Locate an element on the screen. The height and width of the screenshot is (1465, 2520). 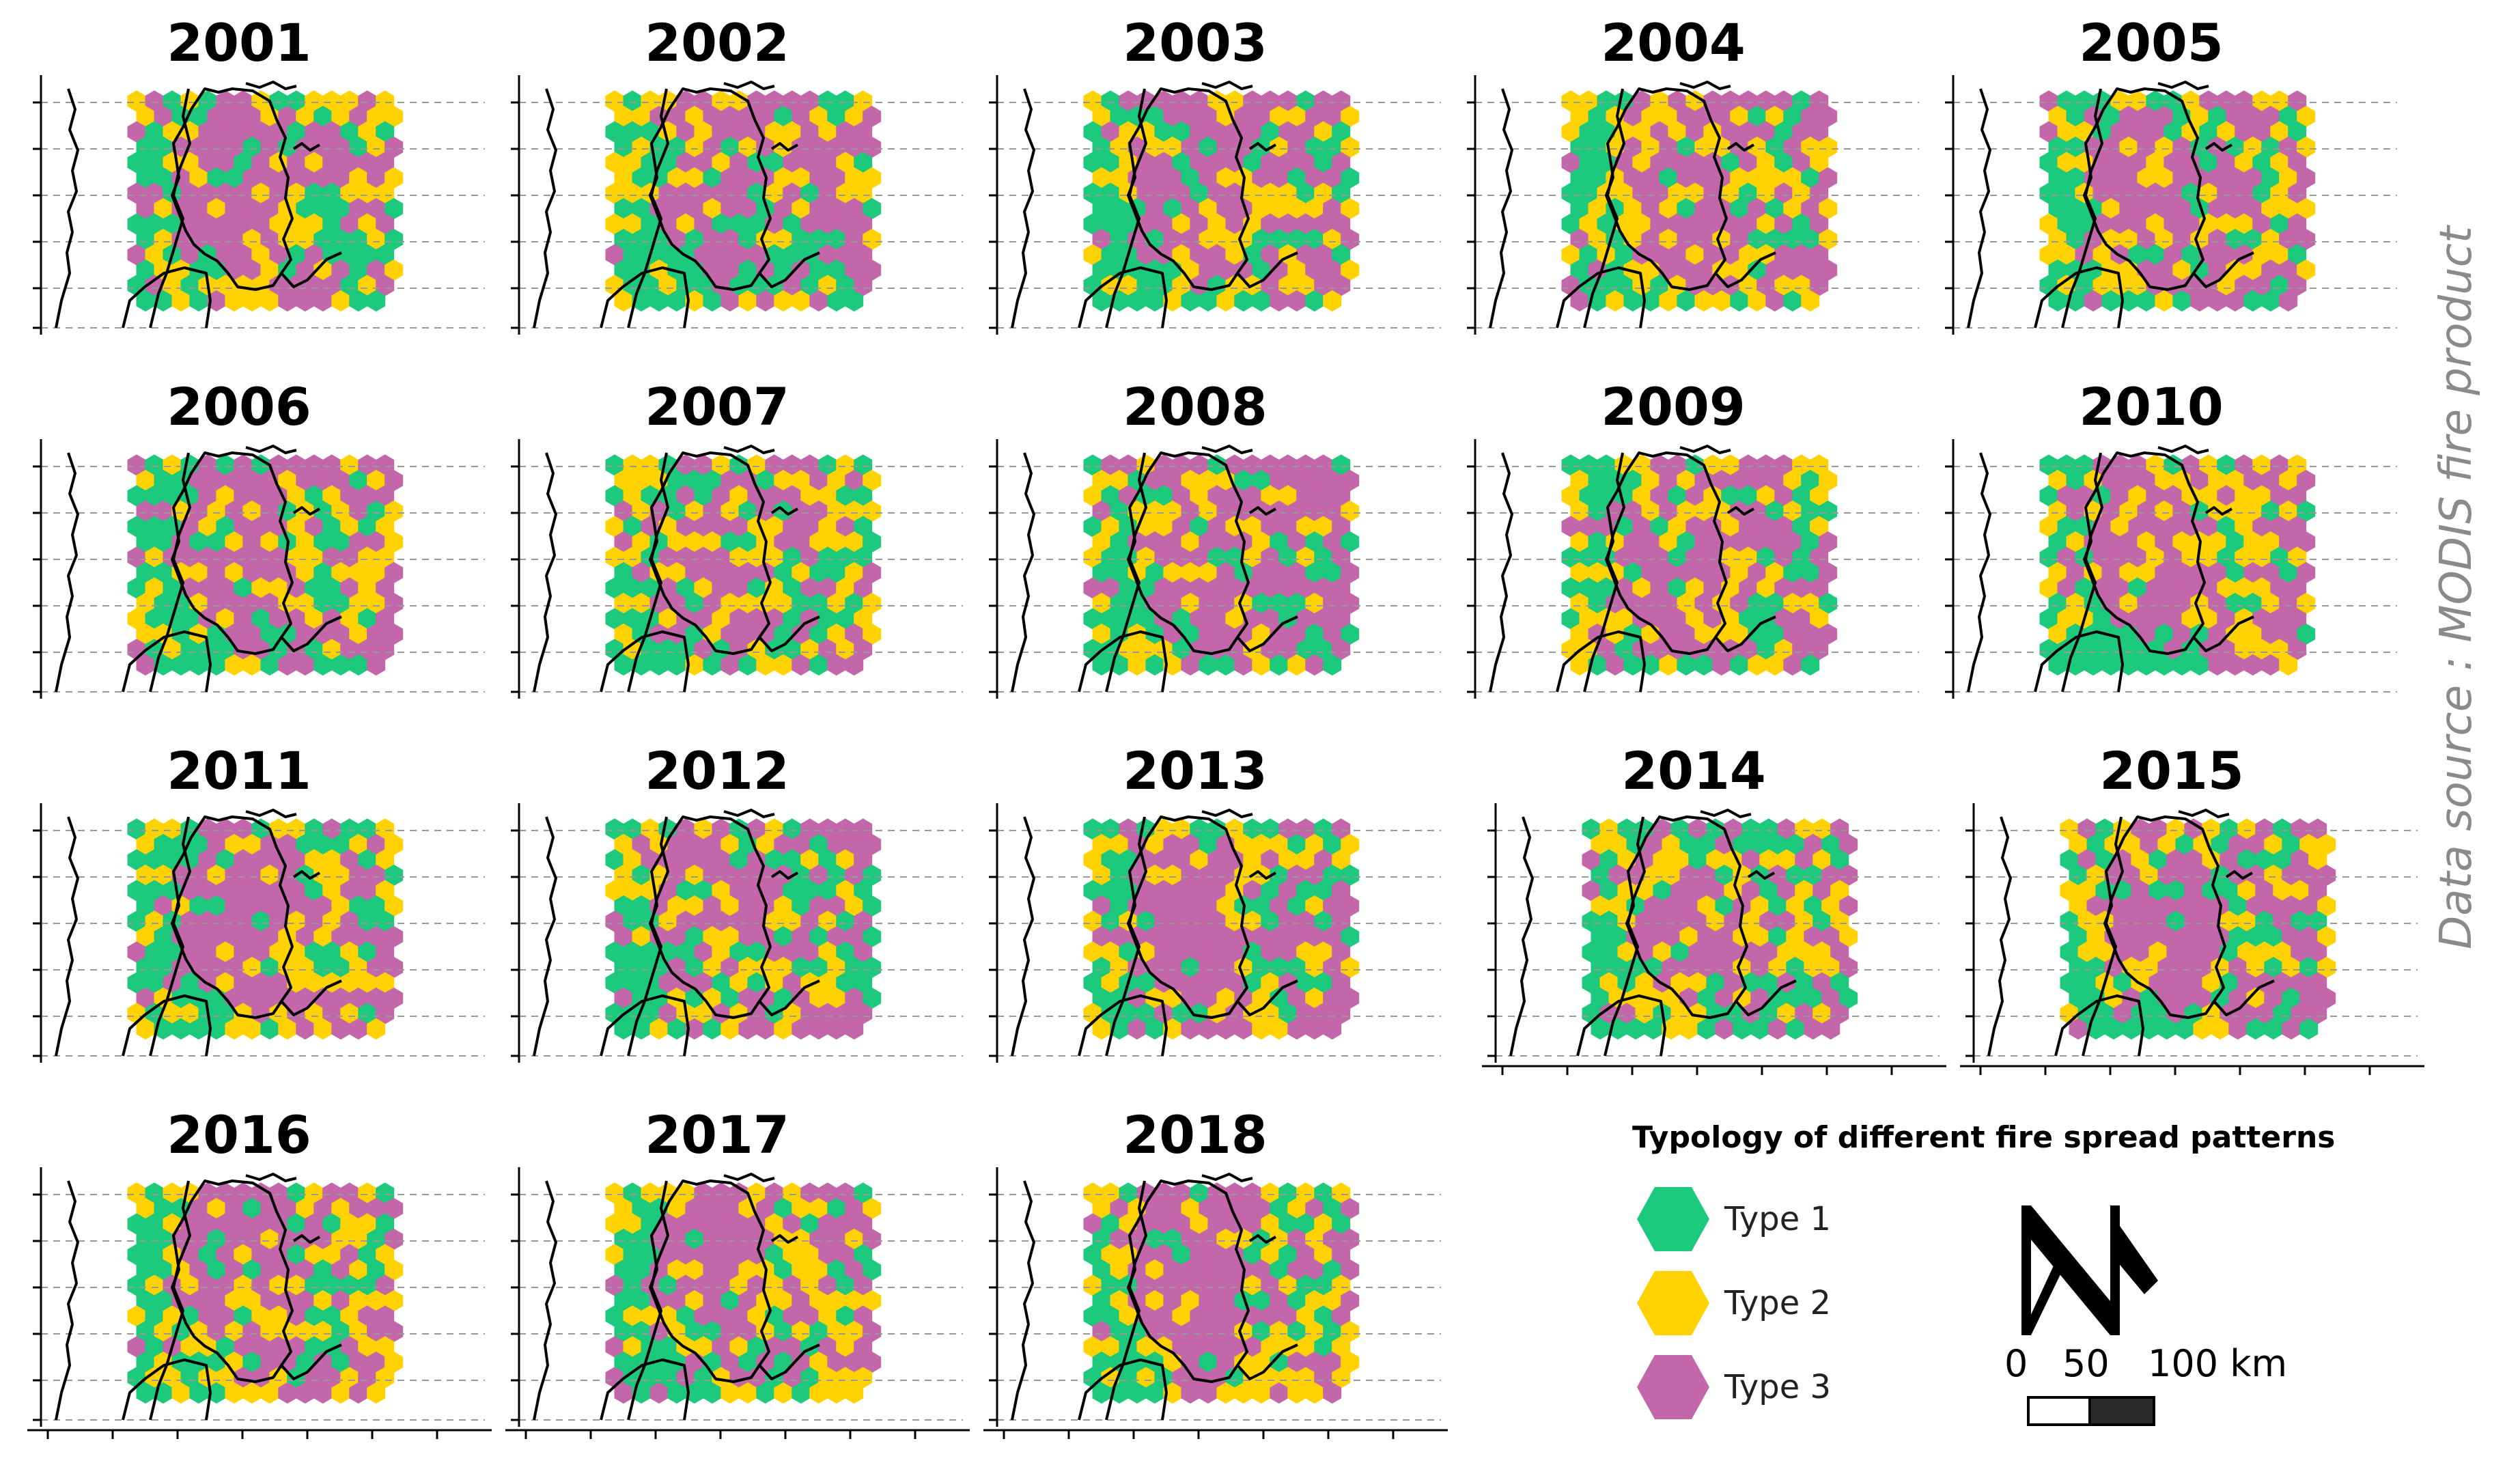
panel-title-2004: 2004 is located at coordinates (1673, 42).